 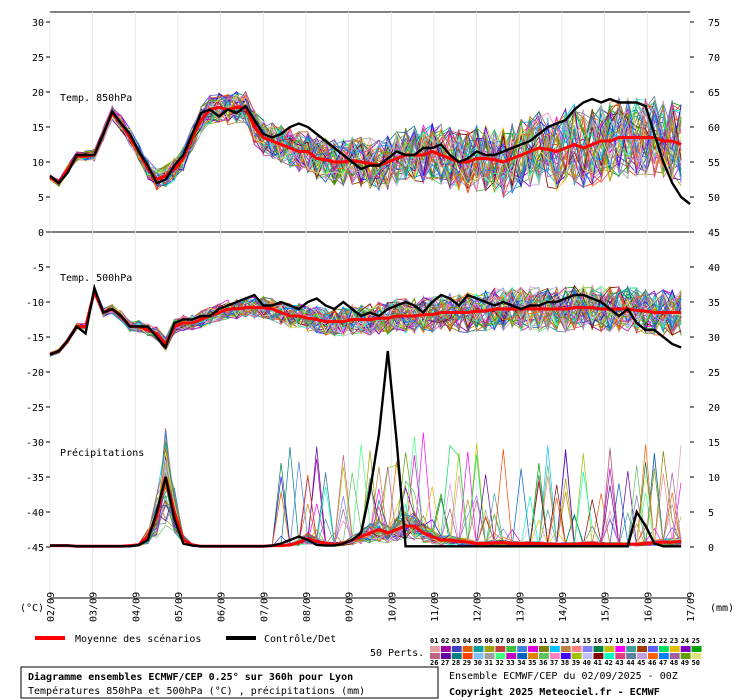 What do you see at coordinates (714, 128) in the screenshot?
I see `right-tick-label: 60` at bounding box center [714, 128].